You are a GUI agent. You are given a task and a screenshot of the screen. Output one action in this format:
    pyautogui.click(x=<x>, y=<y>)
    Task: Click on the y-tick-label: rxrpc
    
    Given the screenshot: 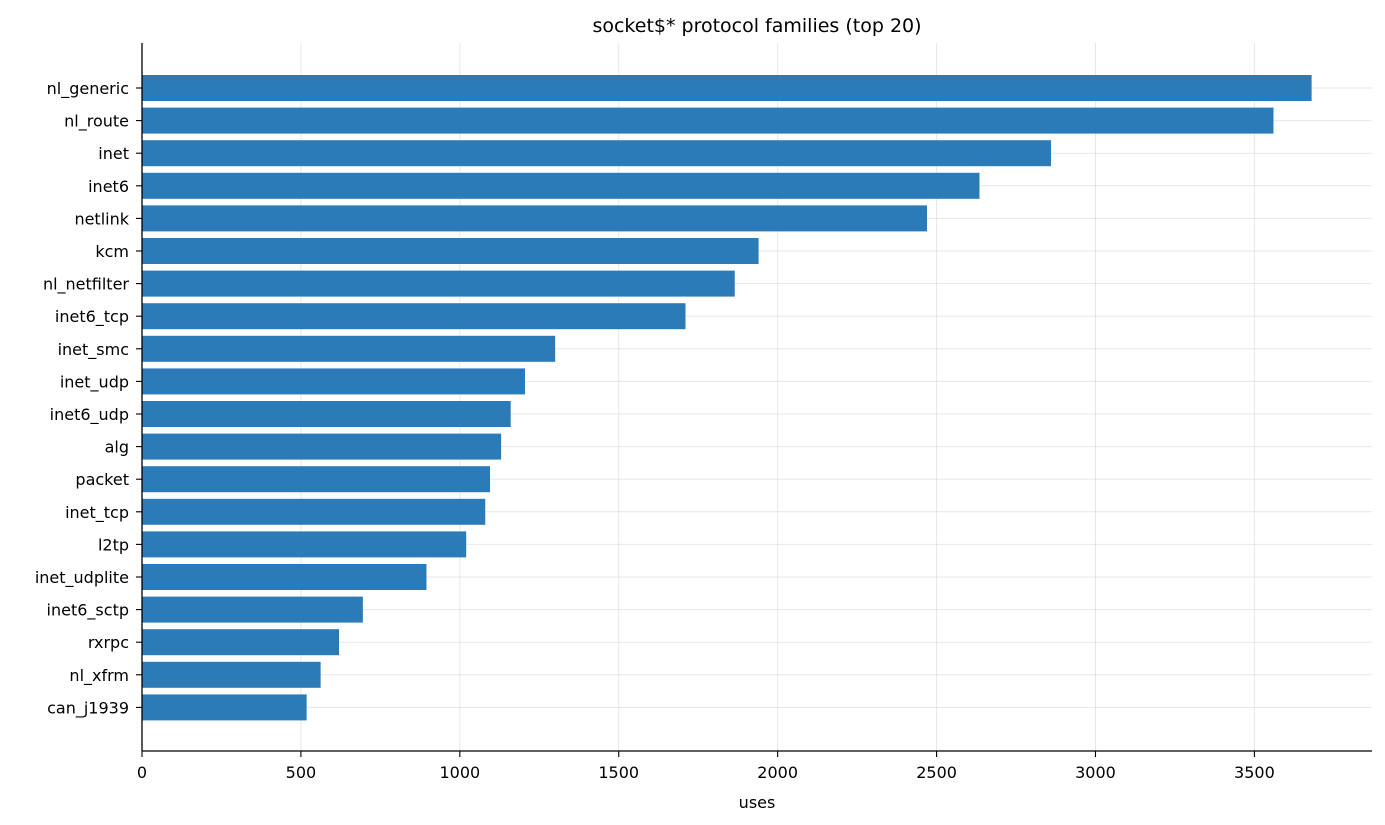 What is the action you would take?
    pyautogui.click(x=108, y=642)
    